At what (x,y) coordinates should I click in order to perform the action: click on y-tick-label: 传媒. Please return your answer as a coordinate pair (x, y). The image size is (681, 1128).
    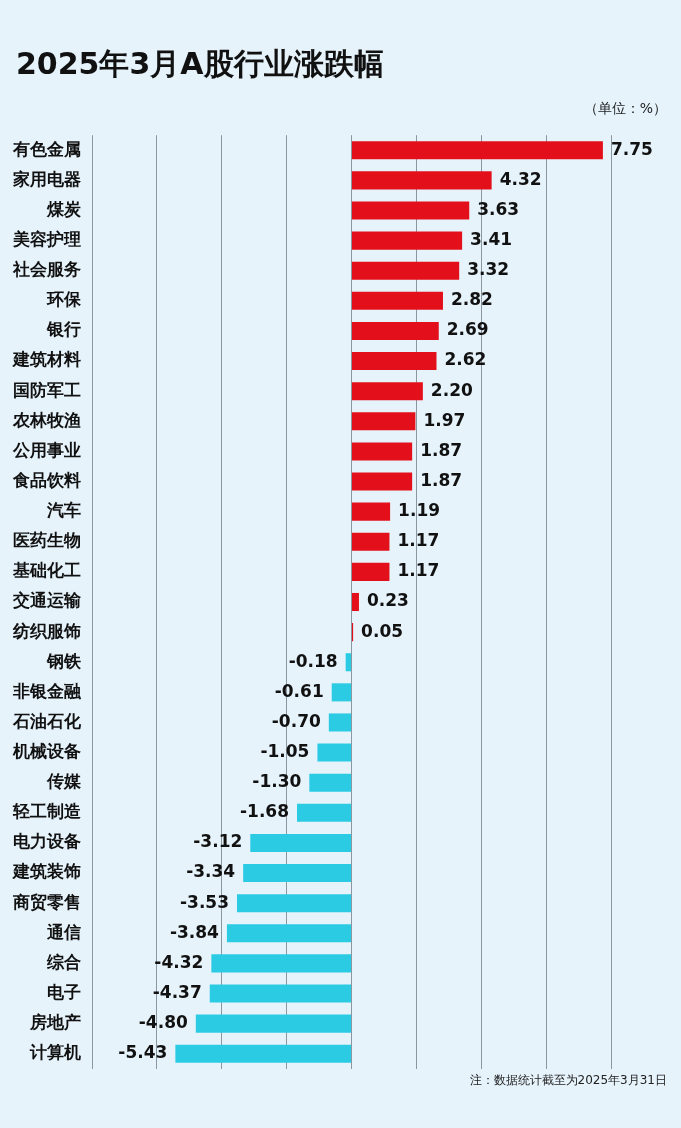
    Looking at the image, I should click on (64, 781).